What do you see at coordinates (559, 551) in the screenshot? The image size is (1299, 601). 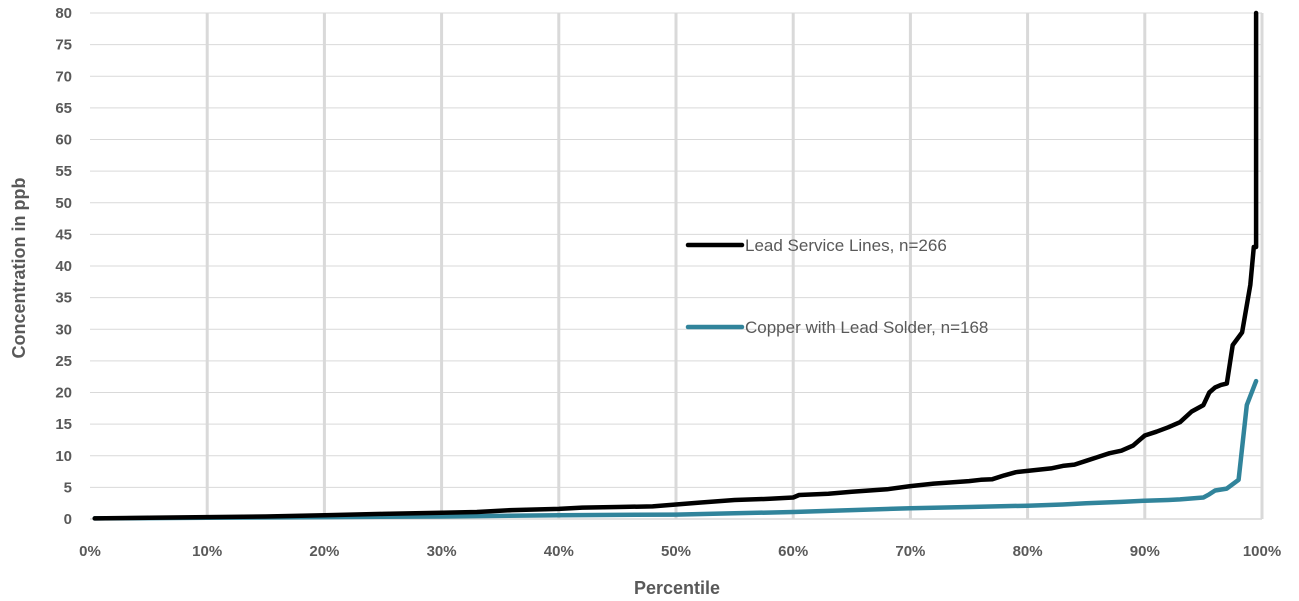 I see `x-tick-label: 40%` at bounding box center [559, 551].